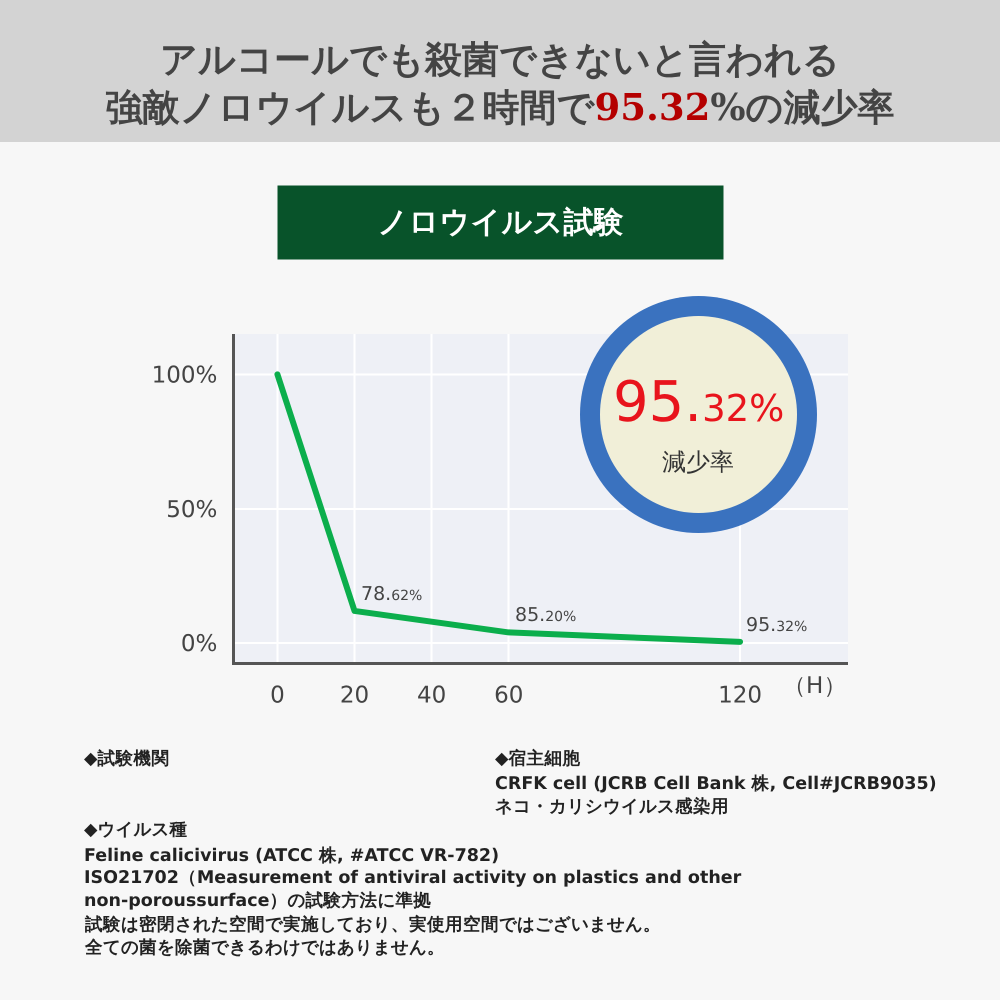 The height and width of the screenshot is (1000, 1000). What do you see at coordinates (538, 758) in the screenshot?
I see `text: ◆宿主細胞` at bounding box center [538, 758].